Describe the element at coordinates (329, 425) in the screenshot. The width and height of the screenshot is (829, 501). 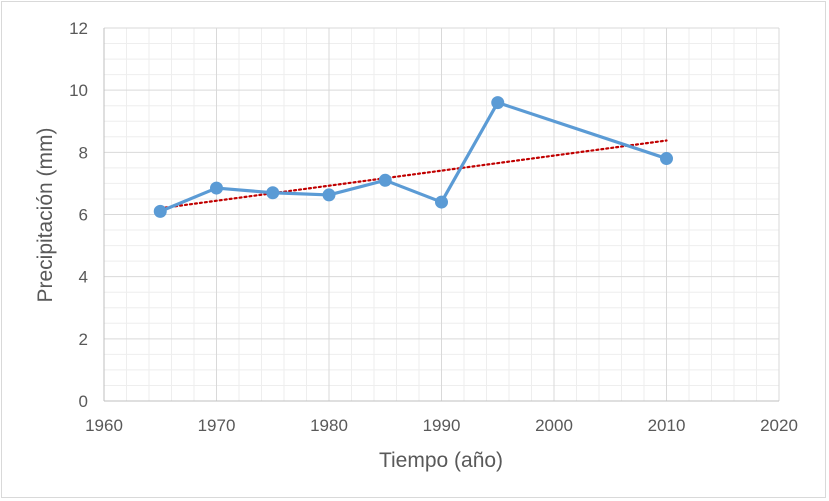
I see `x-tick-label: 1980` at that location.